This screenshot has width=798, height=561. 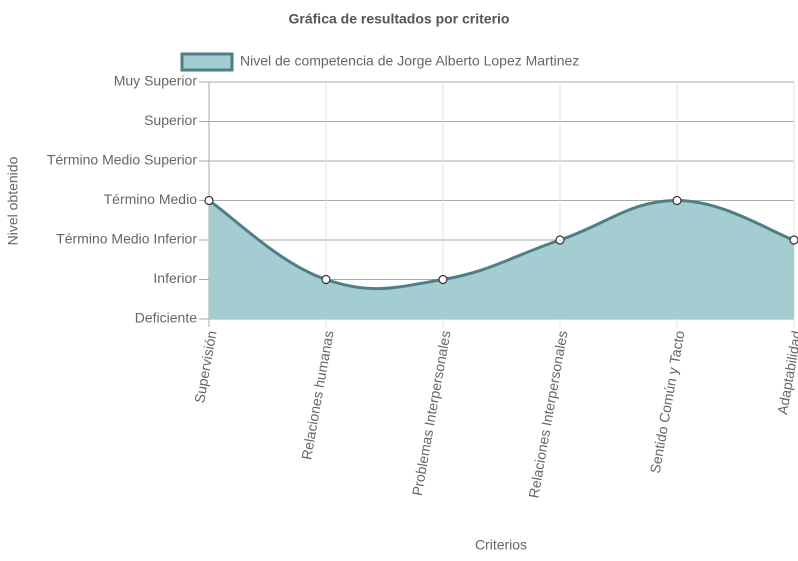 What do you see at coordinates (667, 401) in the screenshot?
I see `x-tick-label: Sentido Común y Tacto` at bounding box center [667, 401].